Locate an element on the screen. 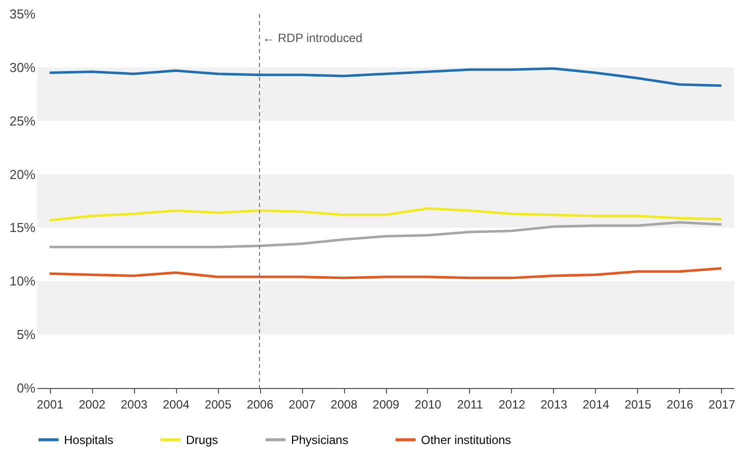 The width and height of the screenshot is (742, 454). x-tick-label: 2010 is located at coordinates (428, 405).